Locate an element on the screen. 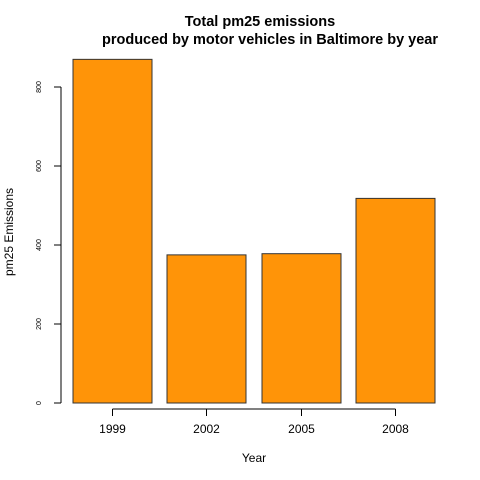  y-tick-label-400: 400 is located at coordinates (39, 245).